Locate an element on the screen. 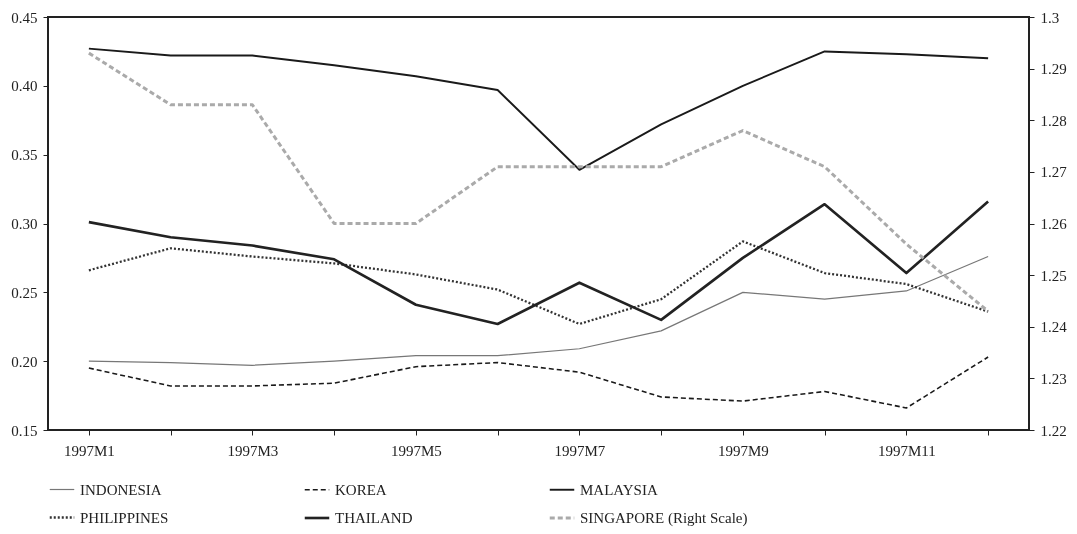 This screenshot has height=534, width=1077. y-tick-label: 0.40 is located at coordinates (24, 86).